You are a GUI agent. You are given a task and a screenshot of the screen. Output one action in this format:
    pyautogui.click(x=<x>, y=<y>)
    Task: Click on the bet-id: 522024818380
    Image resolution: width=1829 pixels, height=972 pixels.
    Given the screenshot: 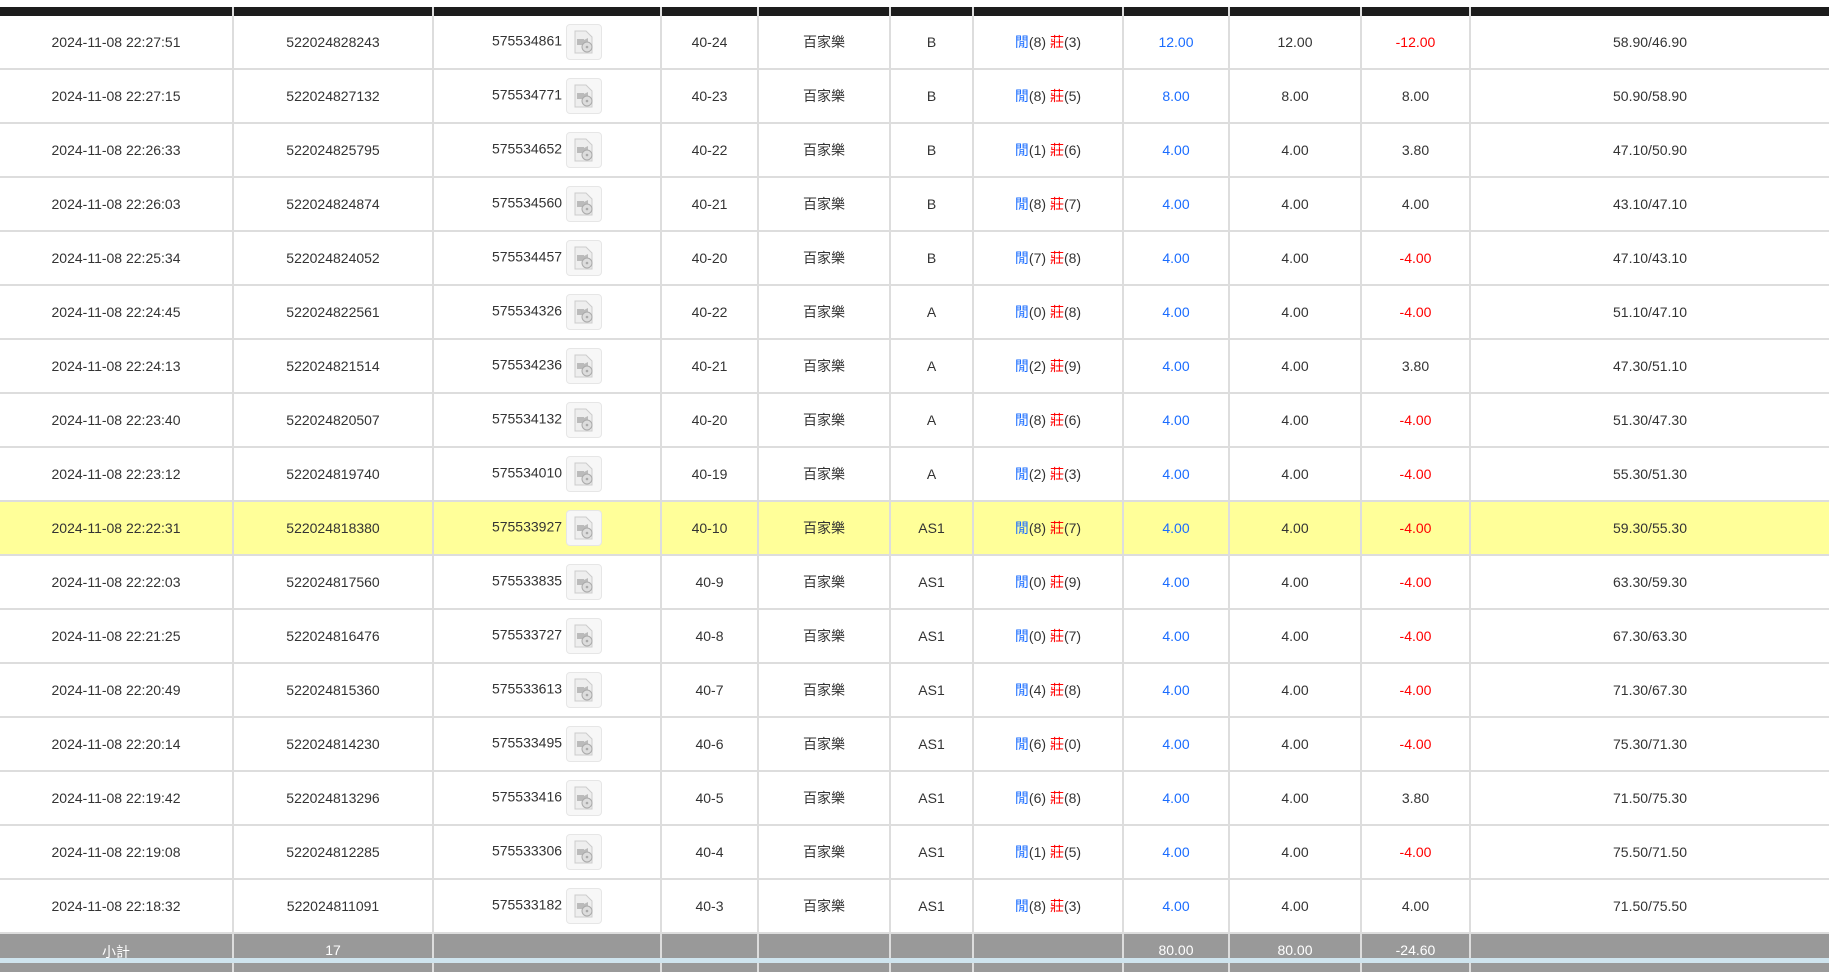 What is the action you would take?
    pyautogui.click(x=332, y=528)
    